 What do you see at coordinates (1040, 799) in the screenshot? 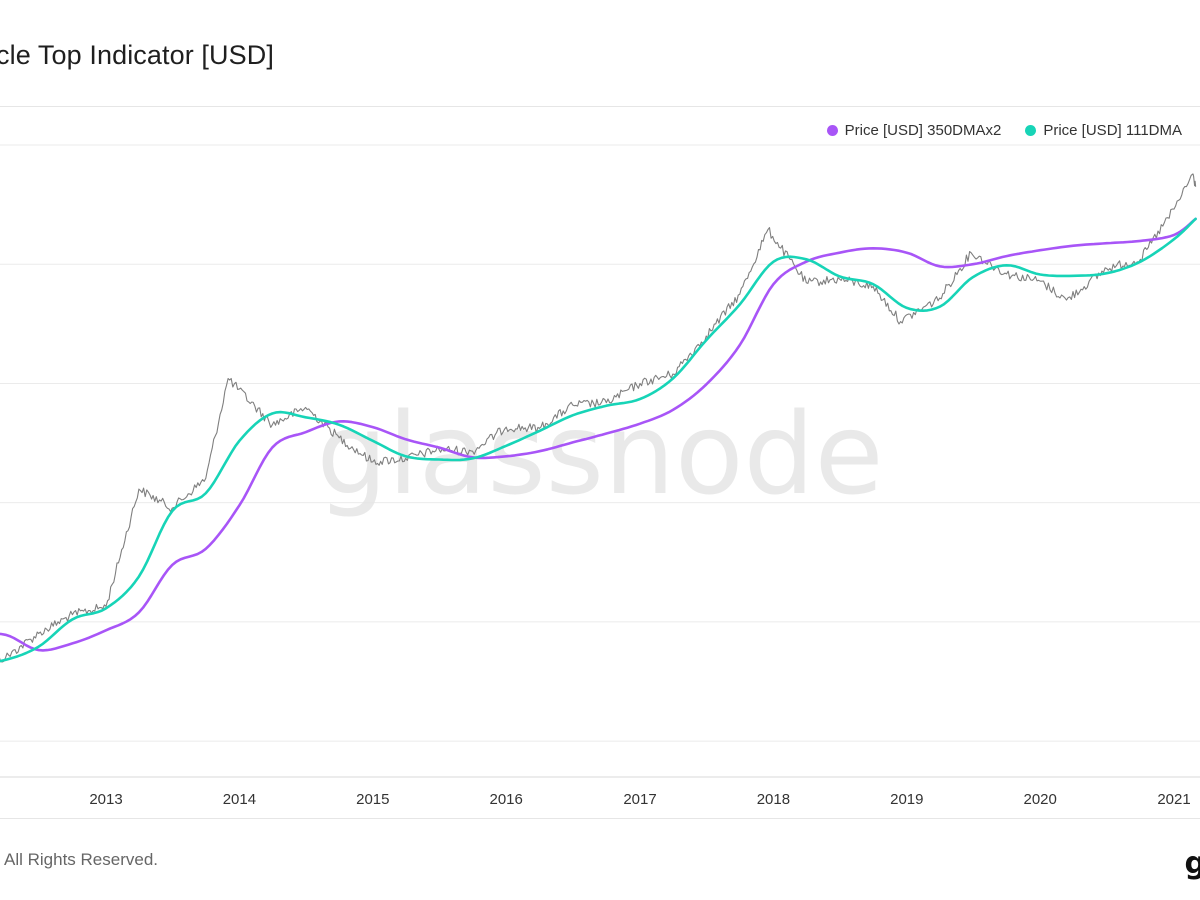
I see `x-tick-label: 2020` at bounding box center [1040, 799].